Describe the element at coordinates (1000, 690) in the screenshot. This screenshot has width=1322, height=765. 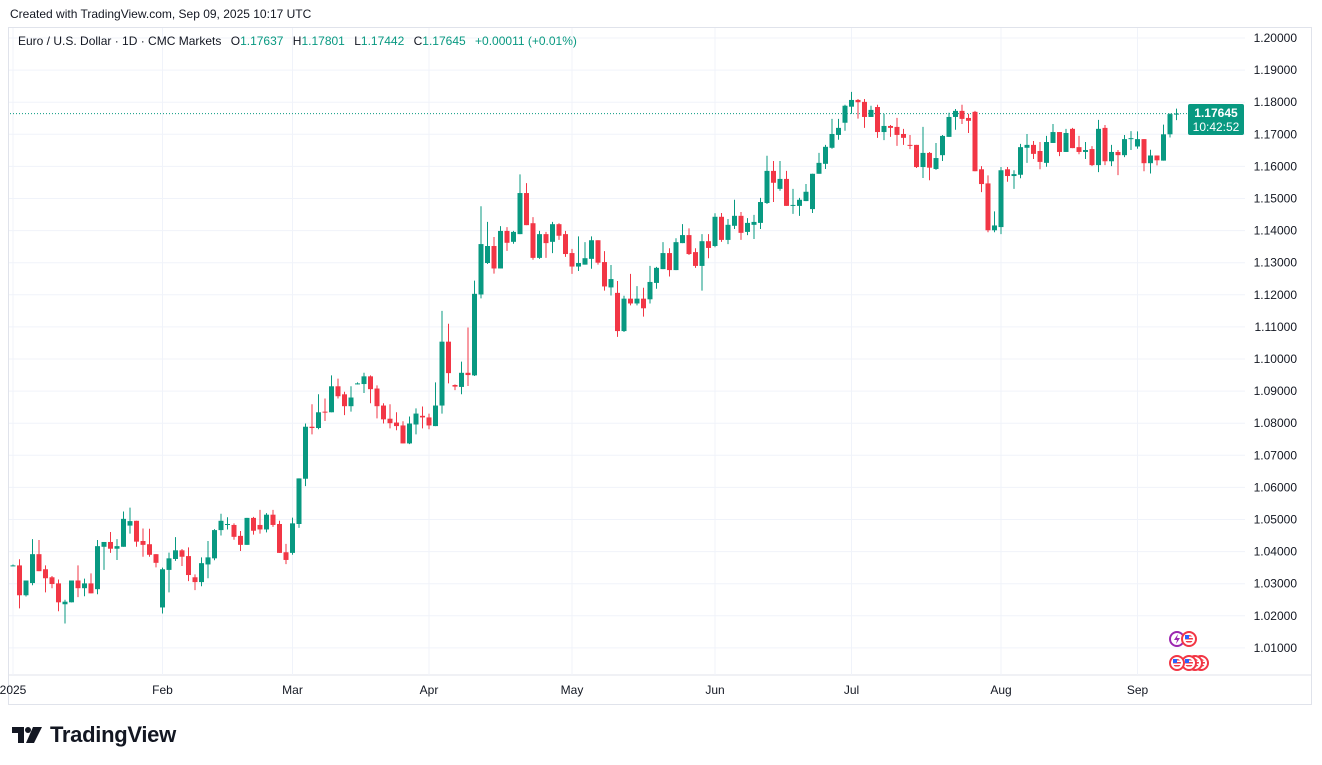
I see `x-tick-label: Aug` at that location.